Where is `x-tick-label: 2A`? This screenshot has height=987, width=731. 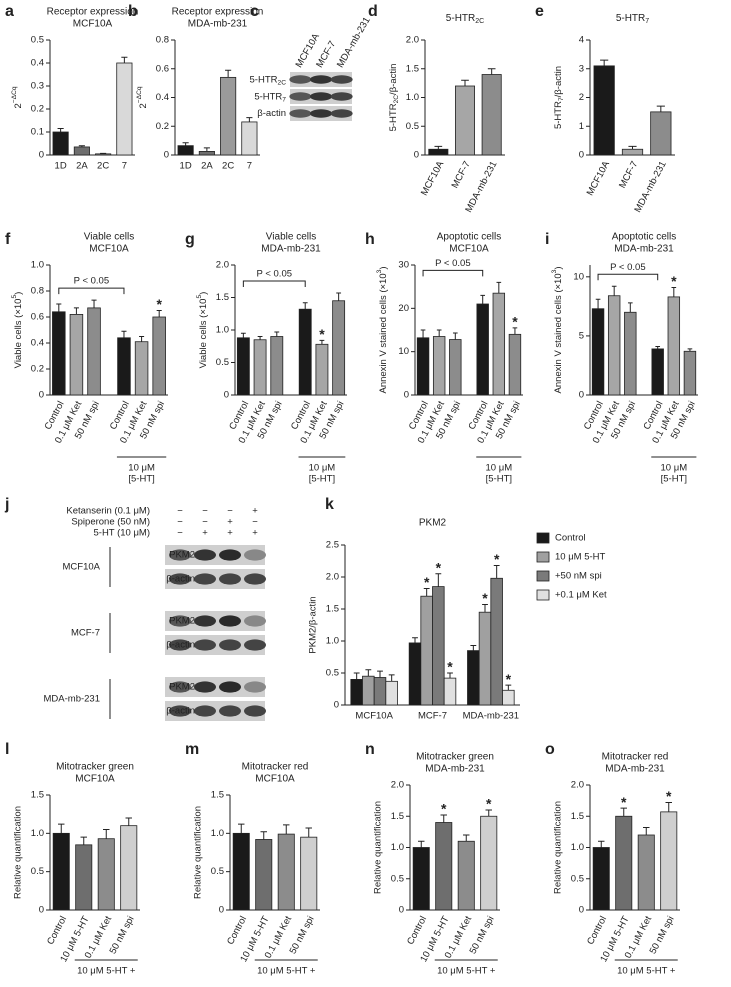
x-tick-label: 2A is located at coordinates (207, 166).